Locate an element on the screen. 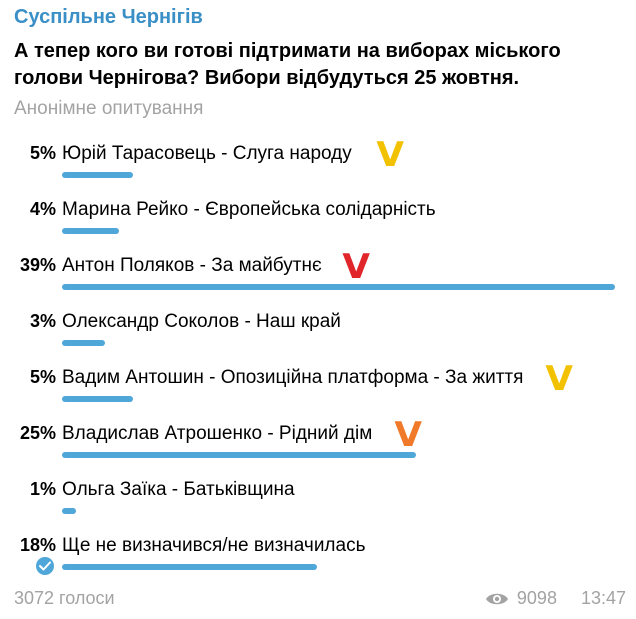 The width and height of the screenshot is (636, 619). option-percent: 25% is located at coordinates (37, 433).